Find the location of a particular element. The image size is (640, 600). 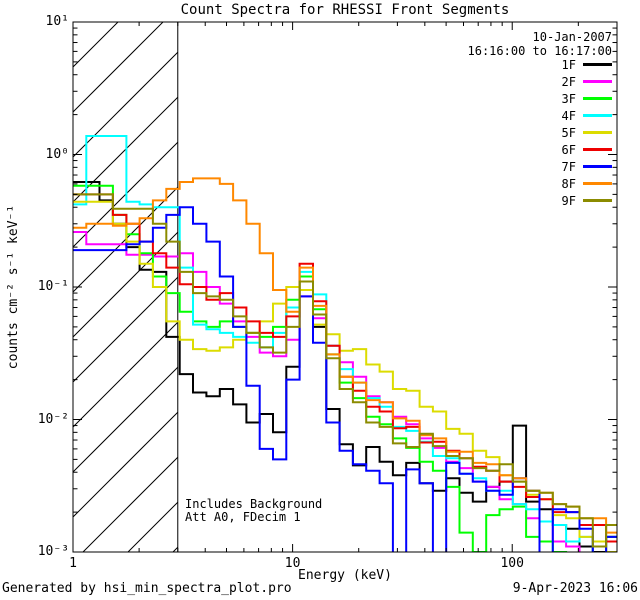

legend: 1F 2F 3F 4F 5F 6F 7F 8F 9F is located at coordinates (587, 132).